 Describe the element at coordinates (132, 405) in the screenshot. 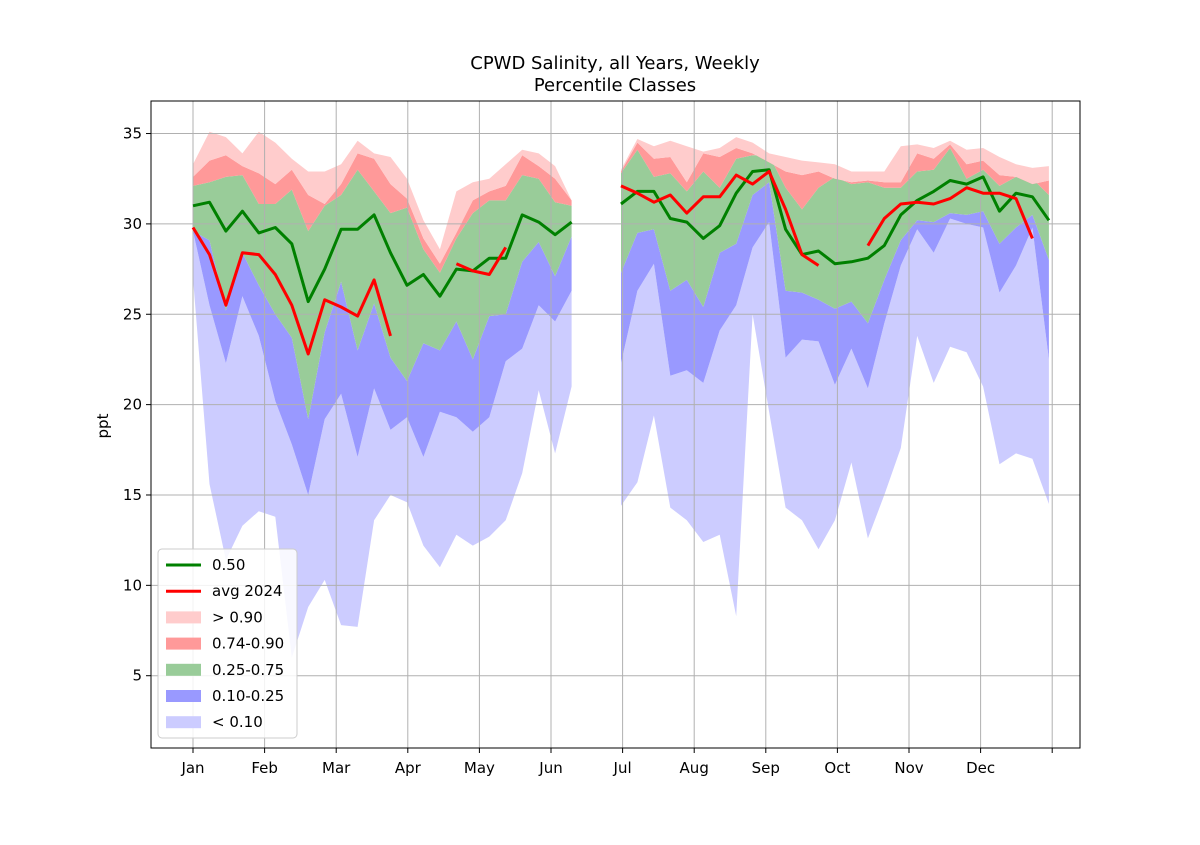

I see `y-tick-label: 20` at that location.